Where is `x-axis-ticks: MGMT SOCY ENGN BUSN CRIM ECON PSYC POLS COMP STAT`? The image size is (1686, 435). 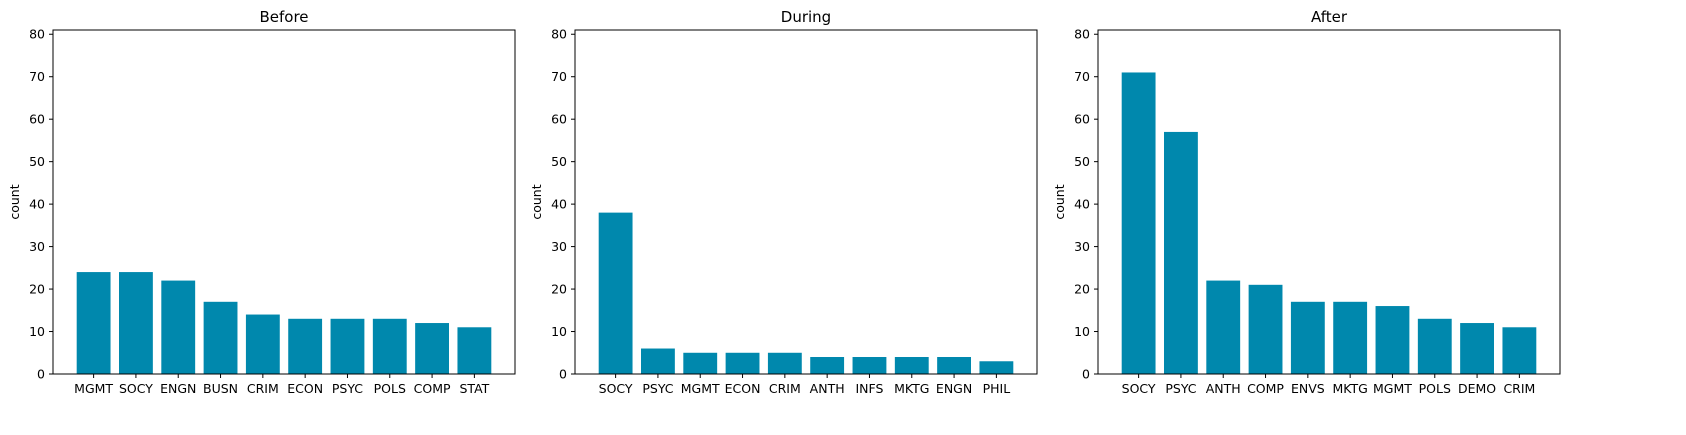 x-axis-ticks: MGMT SOCY ENGN BUSN CRIM ECON PSYC POLS COMP STAT is located at coordinates (282, 385).